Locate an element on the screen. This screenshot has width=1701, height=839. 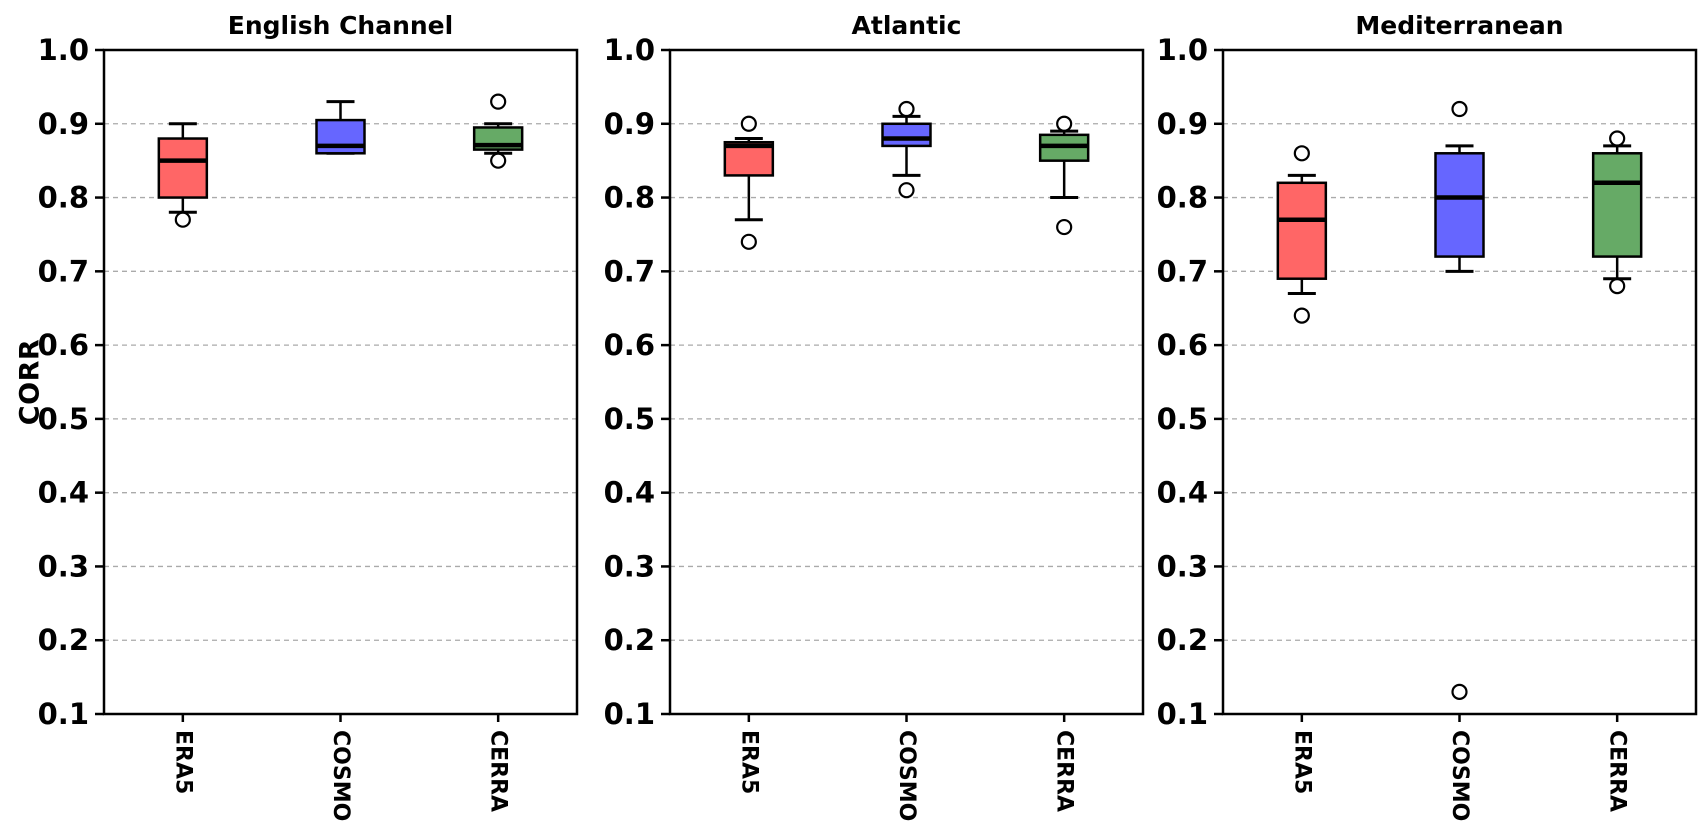
panel-title: English Channel is located at coordinates (340, 25).